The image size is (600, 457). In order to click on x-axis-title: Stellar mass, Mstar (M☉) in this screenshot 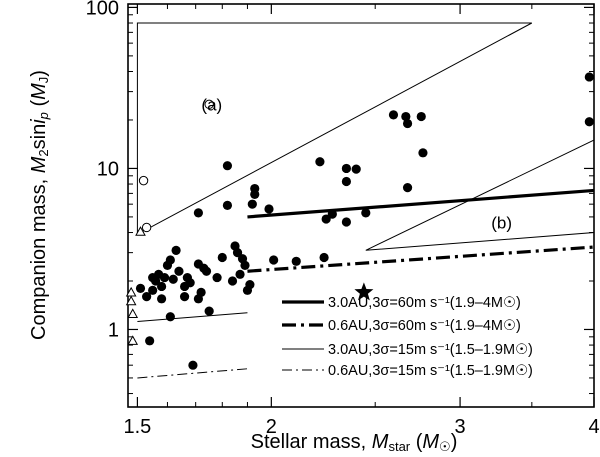, I will do `click(354, 442)`.